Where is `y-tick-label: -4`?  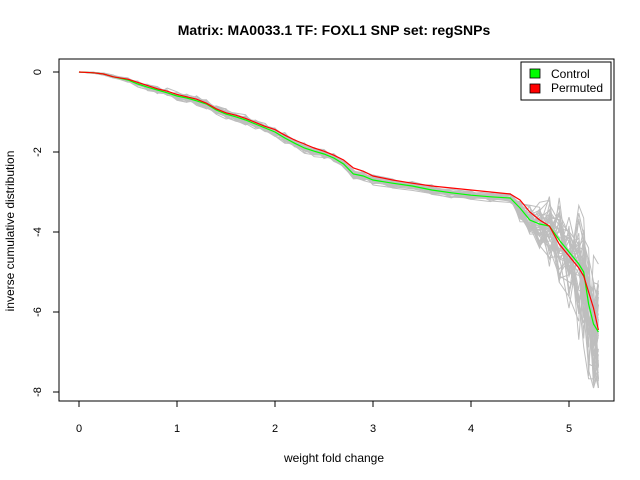
y-tick-label: -4 is located at coordinates (38, 232).